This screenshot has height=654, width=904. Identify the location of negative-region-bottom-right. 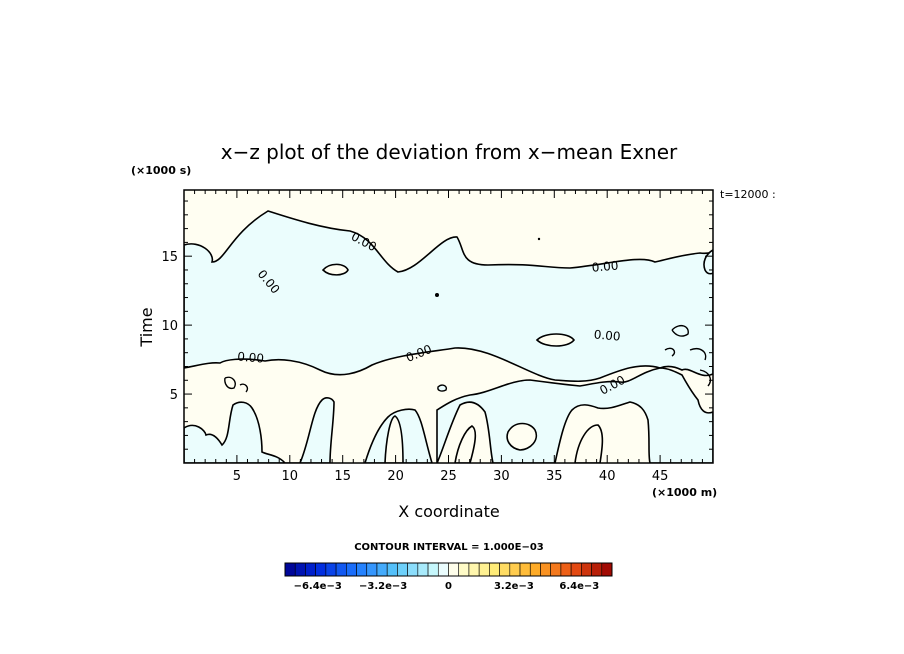
(574, 415).